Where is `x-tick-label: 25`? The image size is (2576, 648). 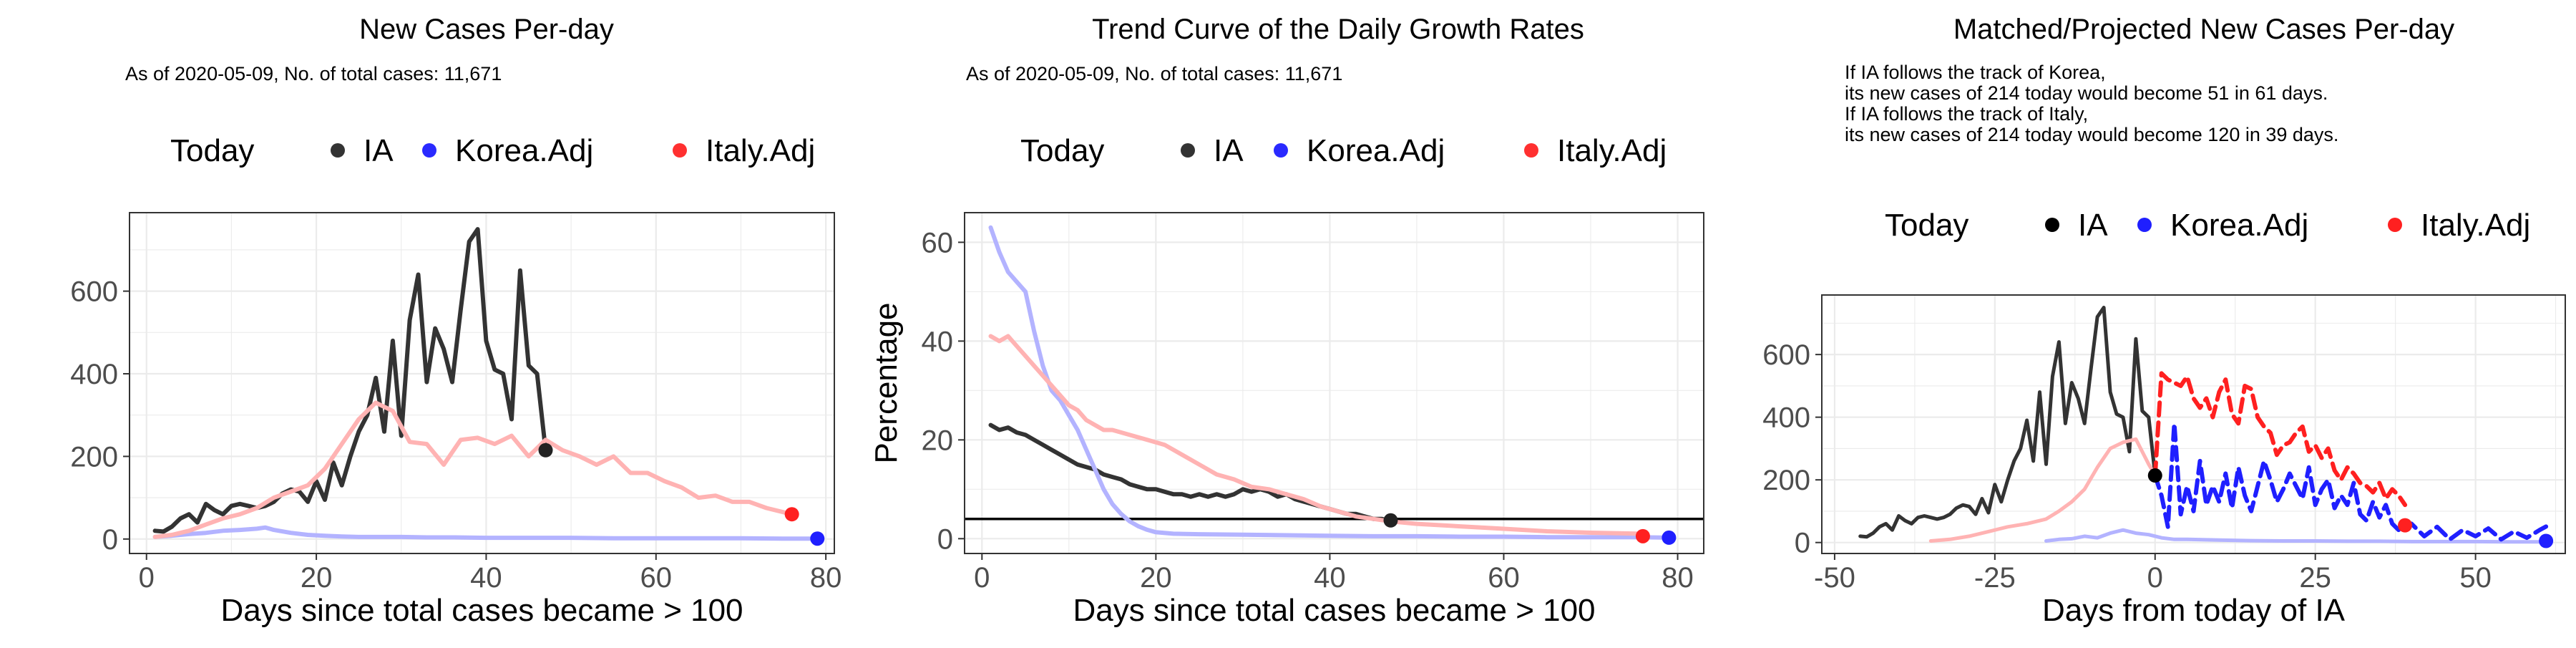
x-tick-label: 25 is located at coordinates (2315, 578).